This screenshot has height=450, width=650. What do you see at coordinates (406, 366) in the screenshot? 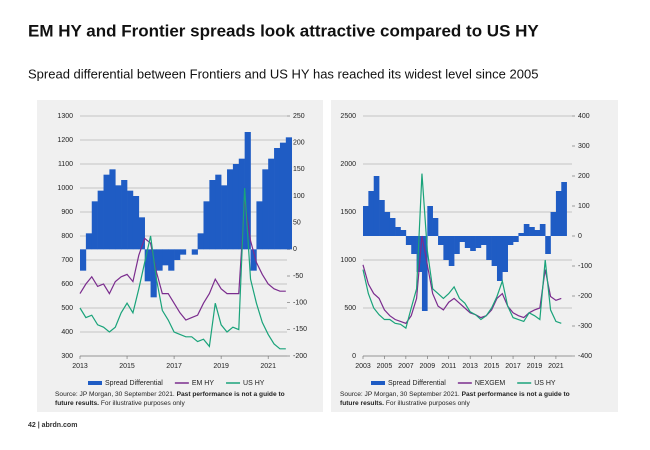
I see `x-tick-label: 2007` at bounding box center [406, 366].